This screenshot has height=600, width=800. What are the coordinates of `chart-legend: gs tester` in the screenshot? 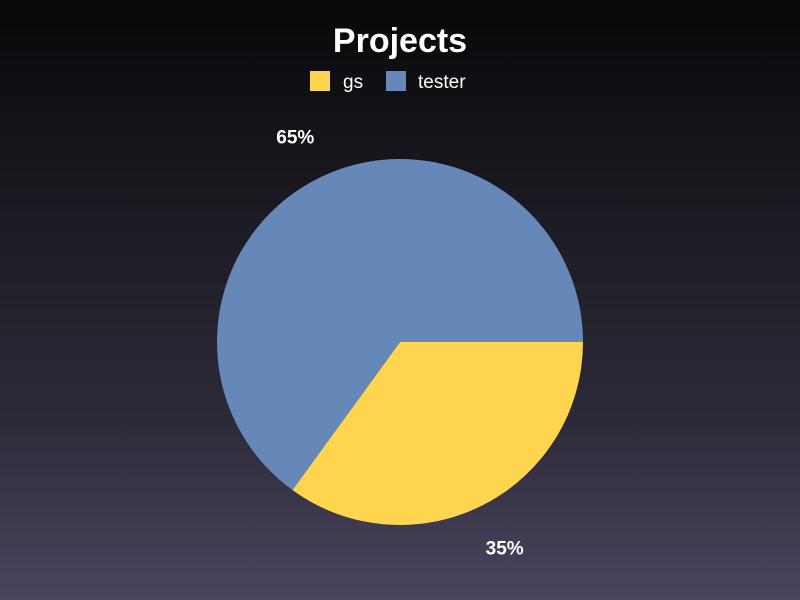 It's located at (388, 82).